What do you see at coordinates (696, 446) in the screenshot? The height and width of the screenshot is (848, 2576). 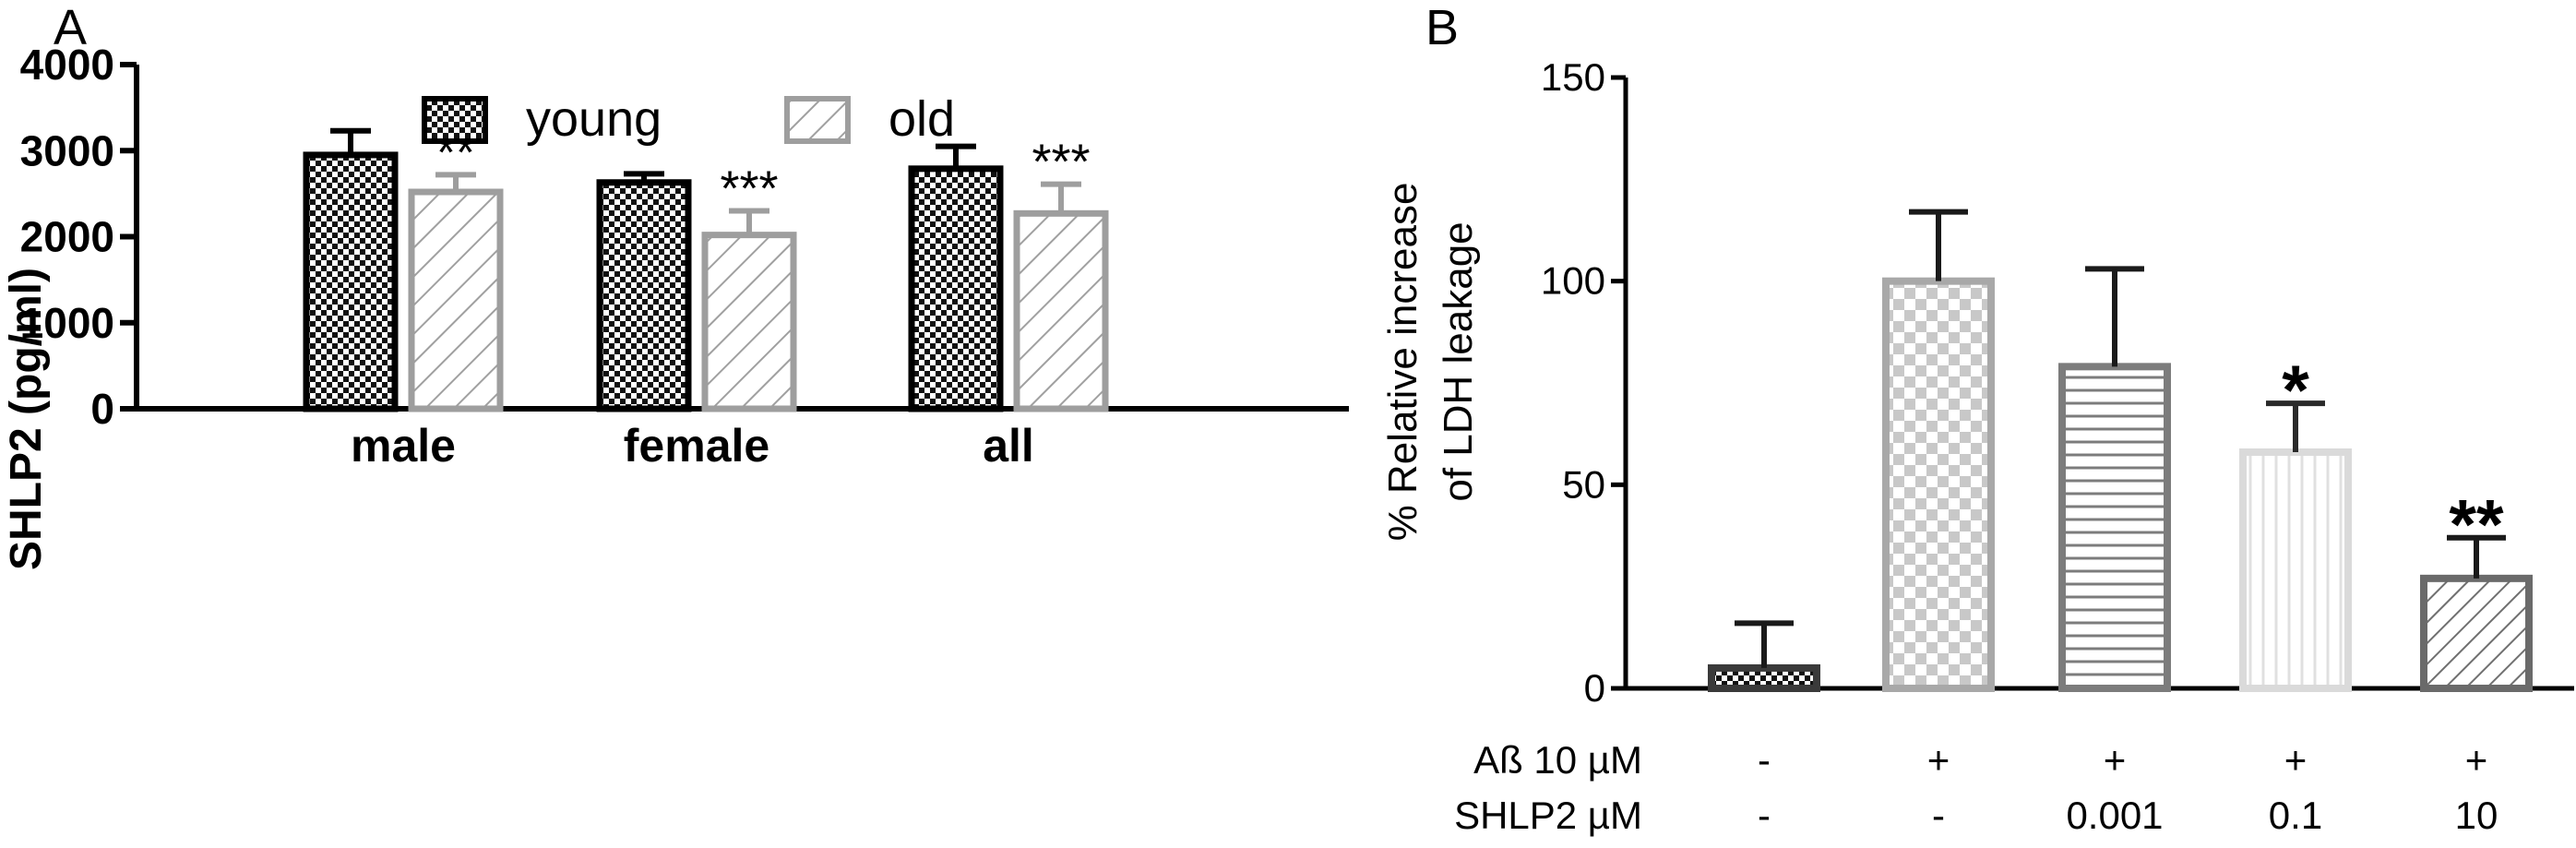 I see `x-tick-label: female` at bounding box center [696, 446].